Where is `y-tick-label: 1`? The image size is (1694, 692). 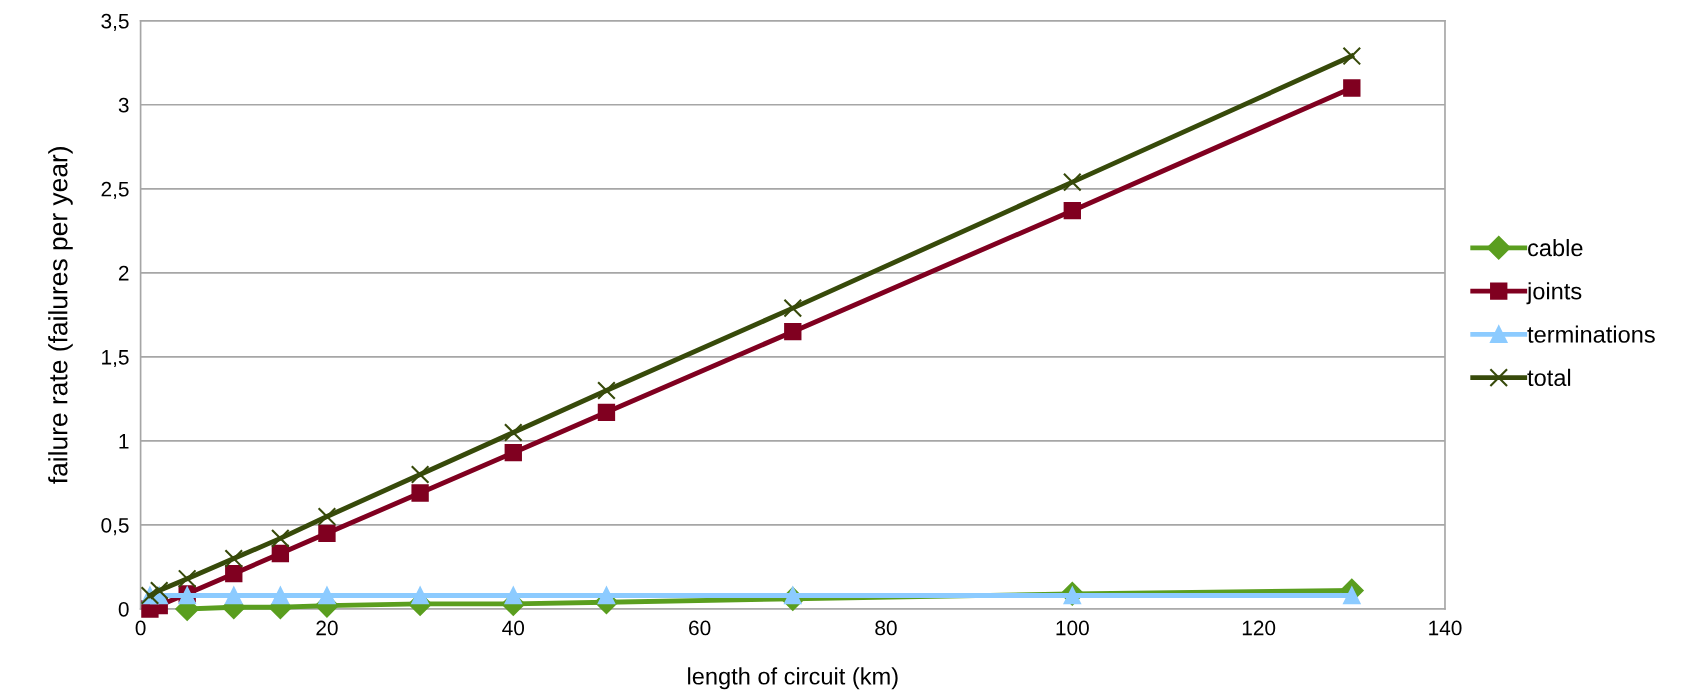
y-tick-label: 1 is located at coordinates (124, 441).